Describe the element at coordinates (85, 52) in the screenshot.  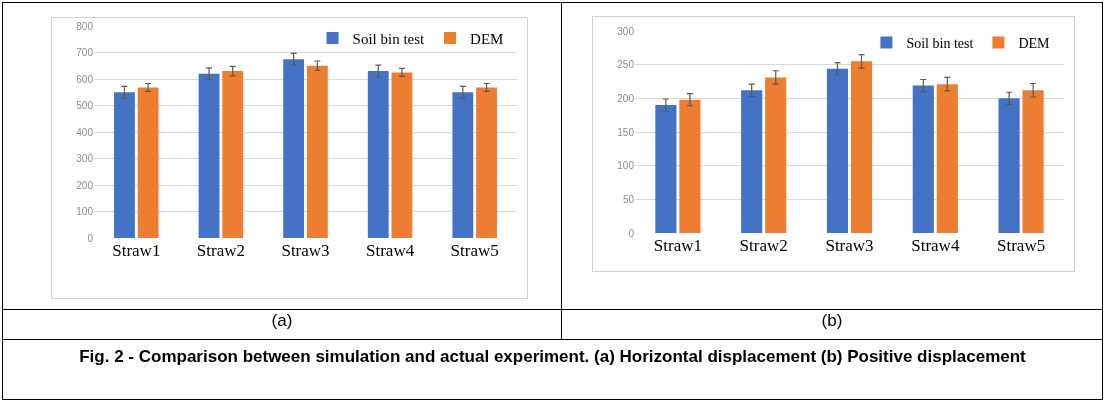
I see `y-tick-label: 700` at that location.